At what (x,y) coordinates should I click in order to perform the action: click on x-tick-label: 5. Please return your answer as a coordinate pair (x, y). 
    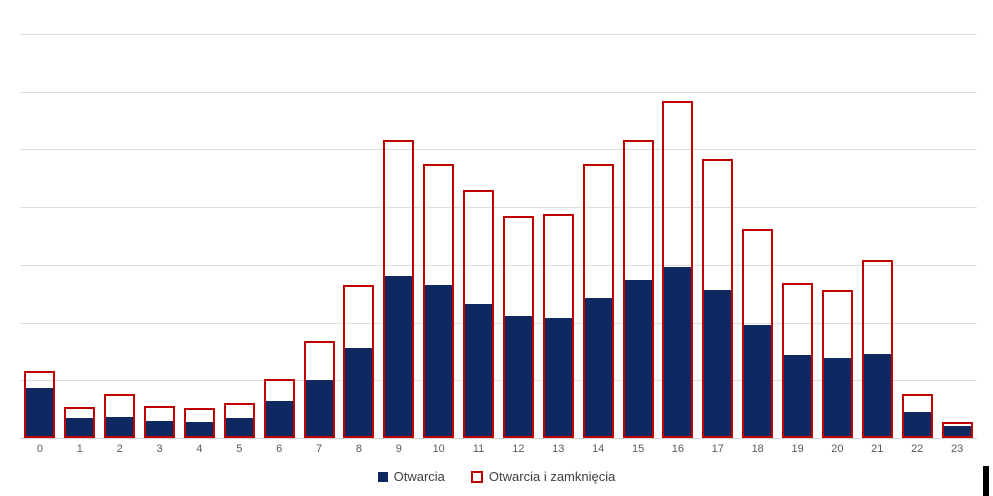
    Looking at the image, I should click on (239, 449).